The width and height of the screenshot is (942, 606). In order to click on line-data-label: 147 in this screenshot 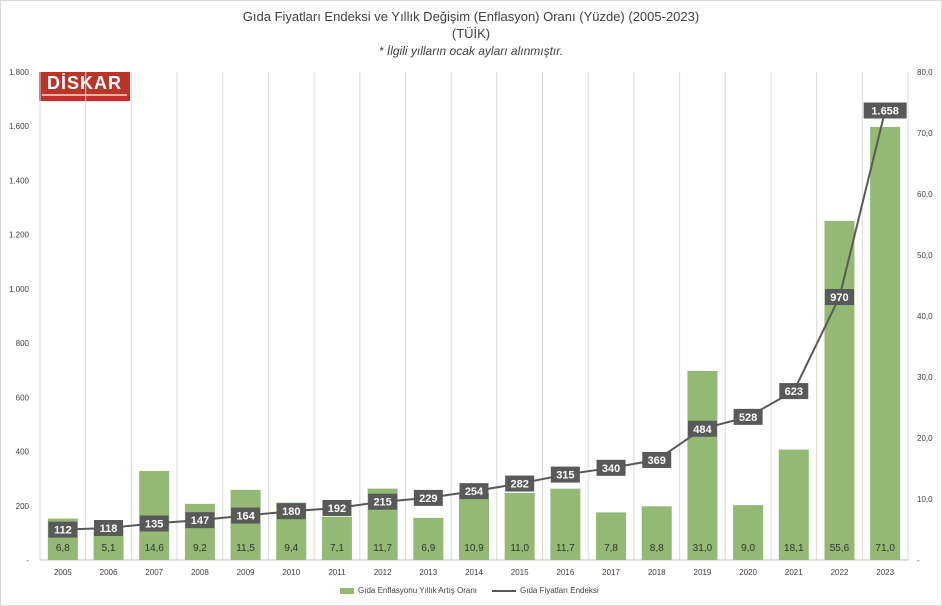, I will do `click(200, 521)`.